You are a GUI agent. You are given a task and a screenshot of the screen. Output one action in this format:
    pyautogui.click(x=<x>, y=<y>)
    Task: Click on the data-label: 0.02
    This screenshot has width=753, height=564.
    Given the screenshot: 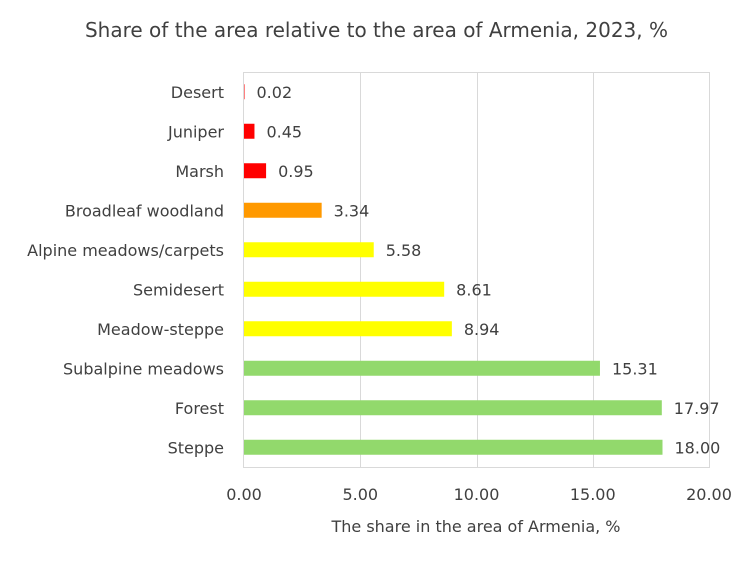 What is the action you would take?
    pyautogui.click(x=275, y=92)
    